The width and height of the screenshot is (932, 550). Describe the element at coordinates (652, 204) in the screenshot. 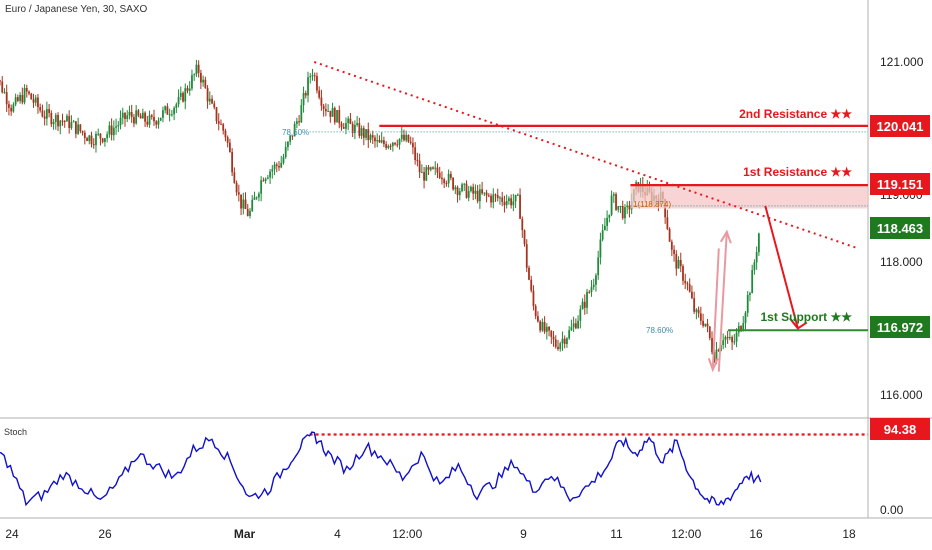

I see `fib-label-2: 1(118.874)` at that location.